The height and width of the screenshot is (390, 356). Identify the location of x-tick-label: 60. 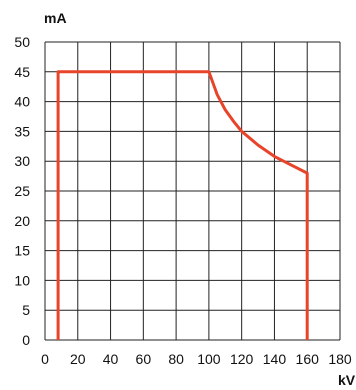
(144, 359).